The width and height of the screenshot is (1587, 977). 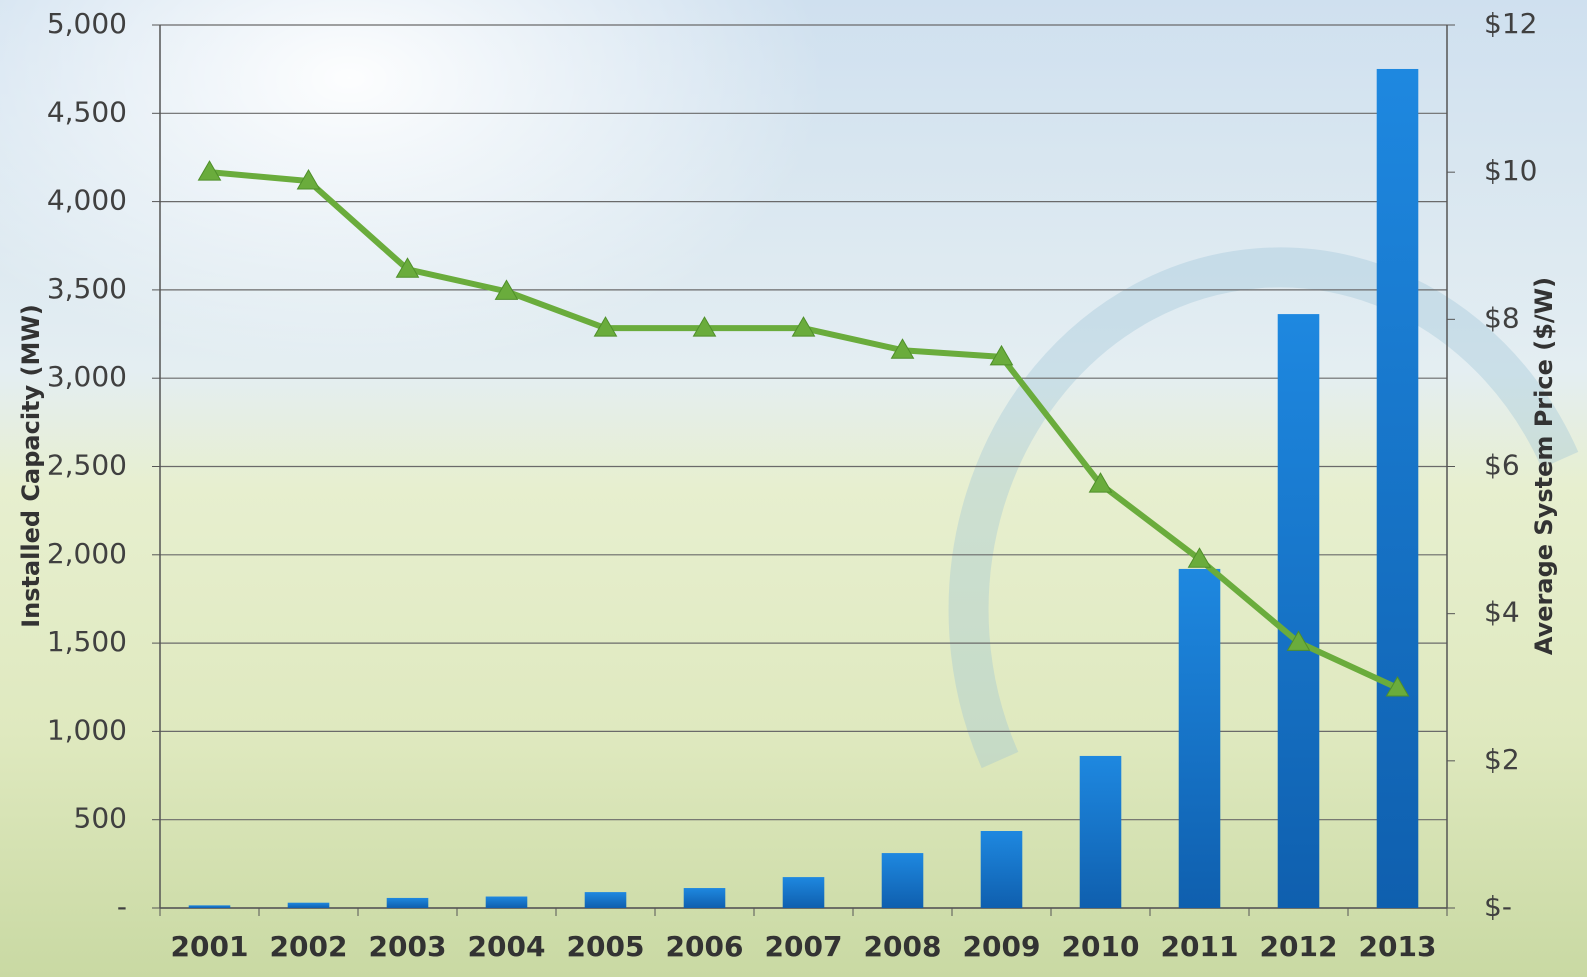 What do you see at coordinates (1502, 759) in the screenshot?
I see `y2-tick-label: $2` at bounding box center [1502, 759].